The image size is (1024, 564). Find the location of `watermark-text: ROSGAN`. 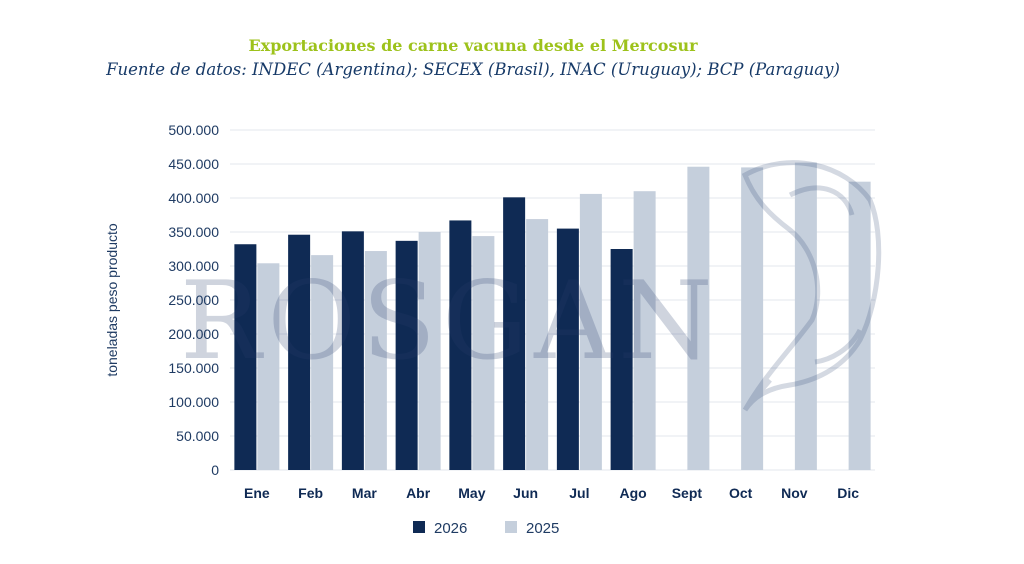

watermark-text: ROSGAN is located at coordinates (449, 321).